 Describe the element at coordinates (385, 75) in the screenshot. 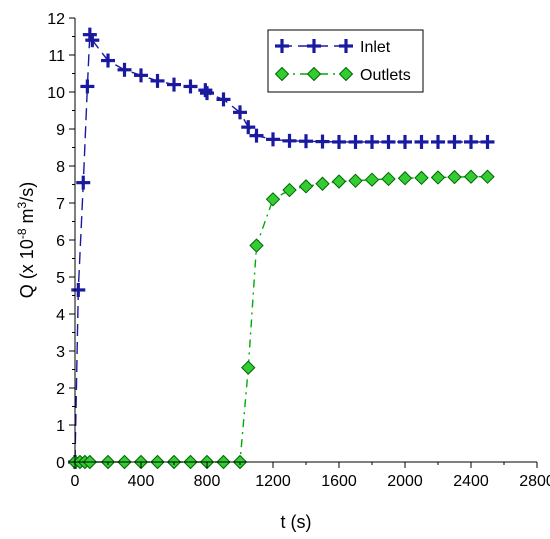

I see `legend-label: Outlets` at that location.